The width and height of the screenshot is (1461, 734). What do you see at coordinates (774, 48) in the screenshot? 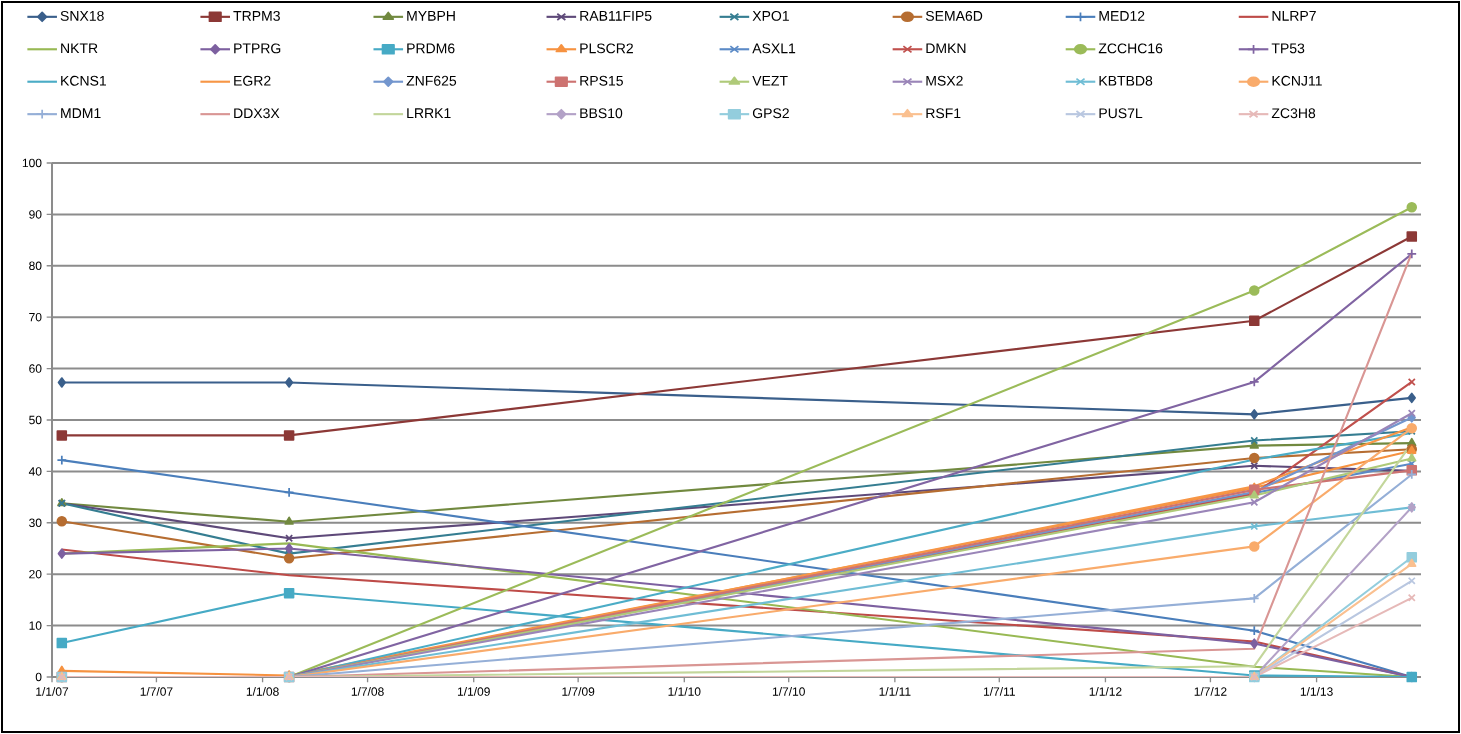
I see `legend-label: ASXL1` at bounding box center [774, 48].